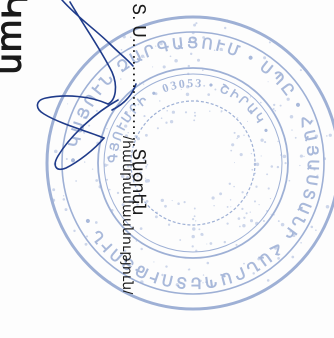 This screenshot has height=338, width=334. What do you see at coordinates (127, 215) in the screenshot?
I see `position-title-line: /հանրամասնություն/` at bounding box center [127, 215].